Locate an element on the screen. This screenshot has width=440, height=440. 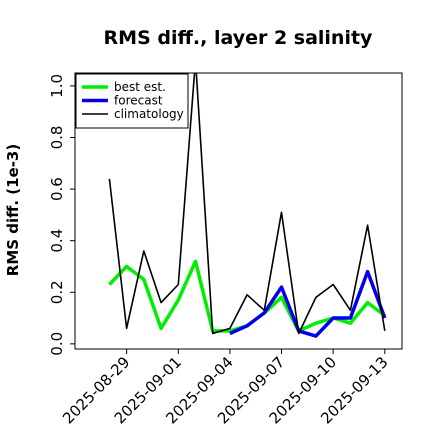
y-axis-label: RMS diff. (1e-3) is located at coordinates (13, 210).